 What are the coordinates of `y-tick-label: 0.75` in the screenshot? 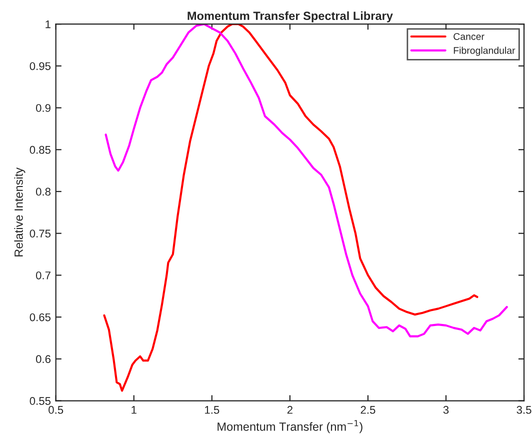 It's located at (40, 234).